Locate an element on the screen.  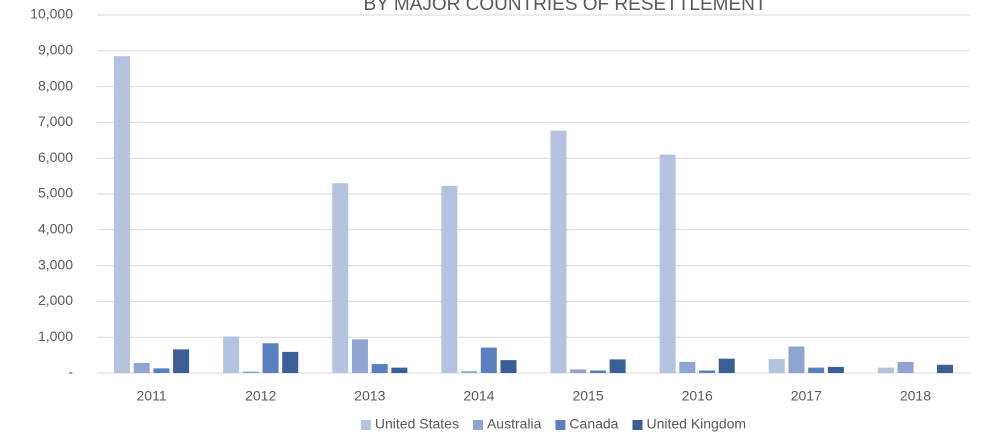
legend-label: United Kingdom is located at coordinates (696, 424).